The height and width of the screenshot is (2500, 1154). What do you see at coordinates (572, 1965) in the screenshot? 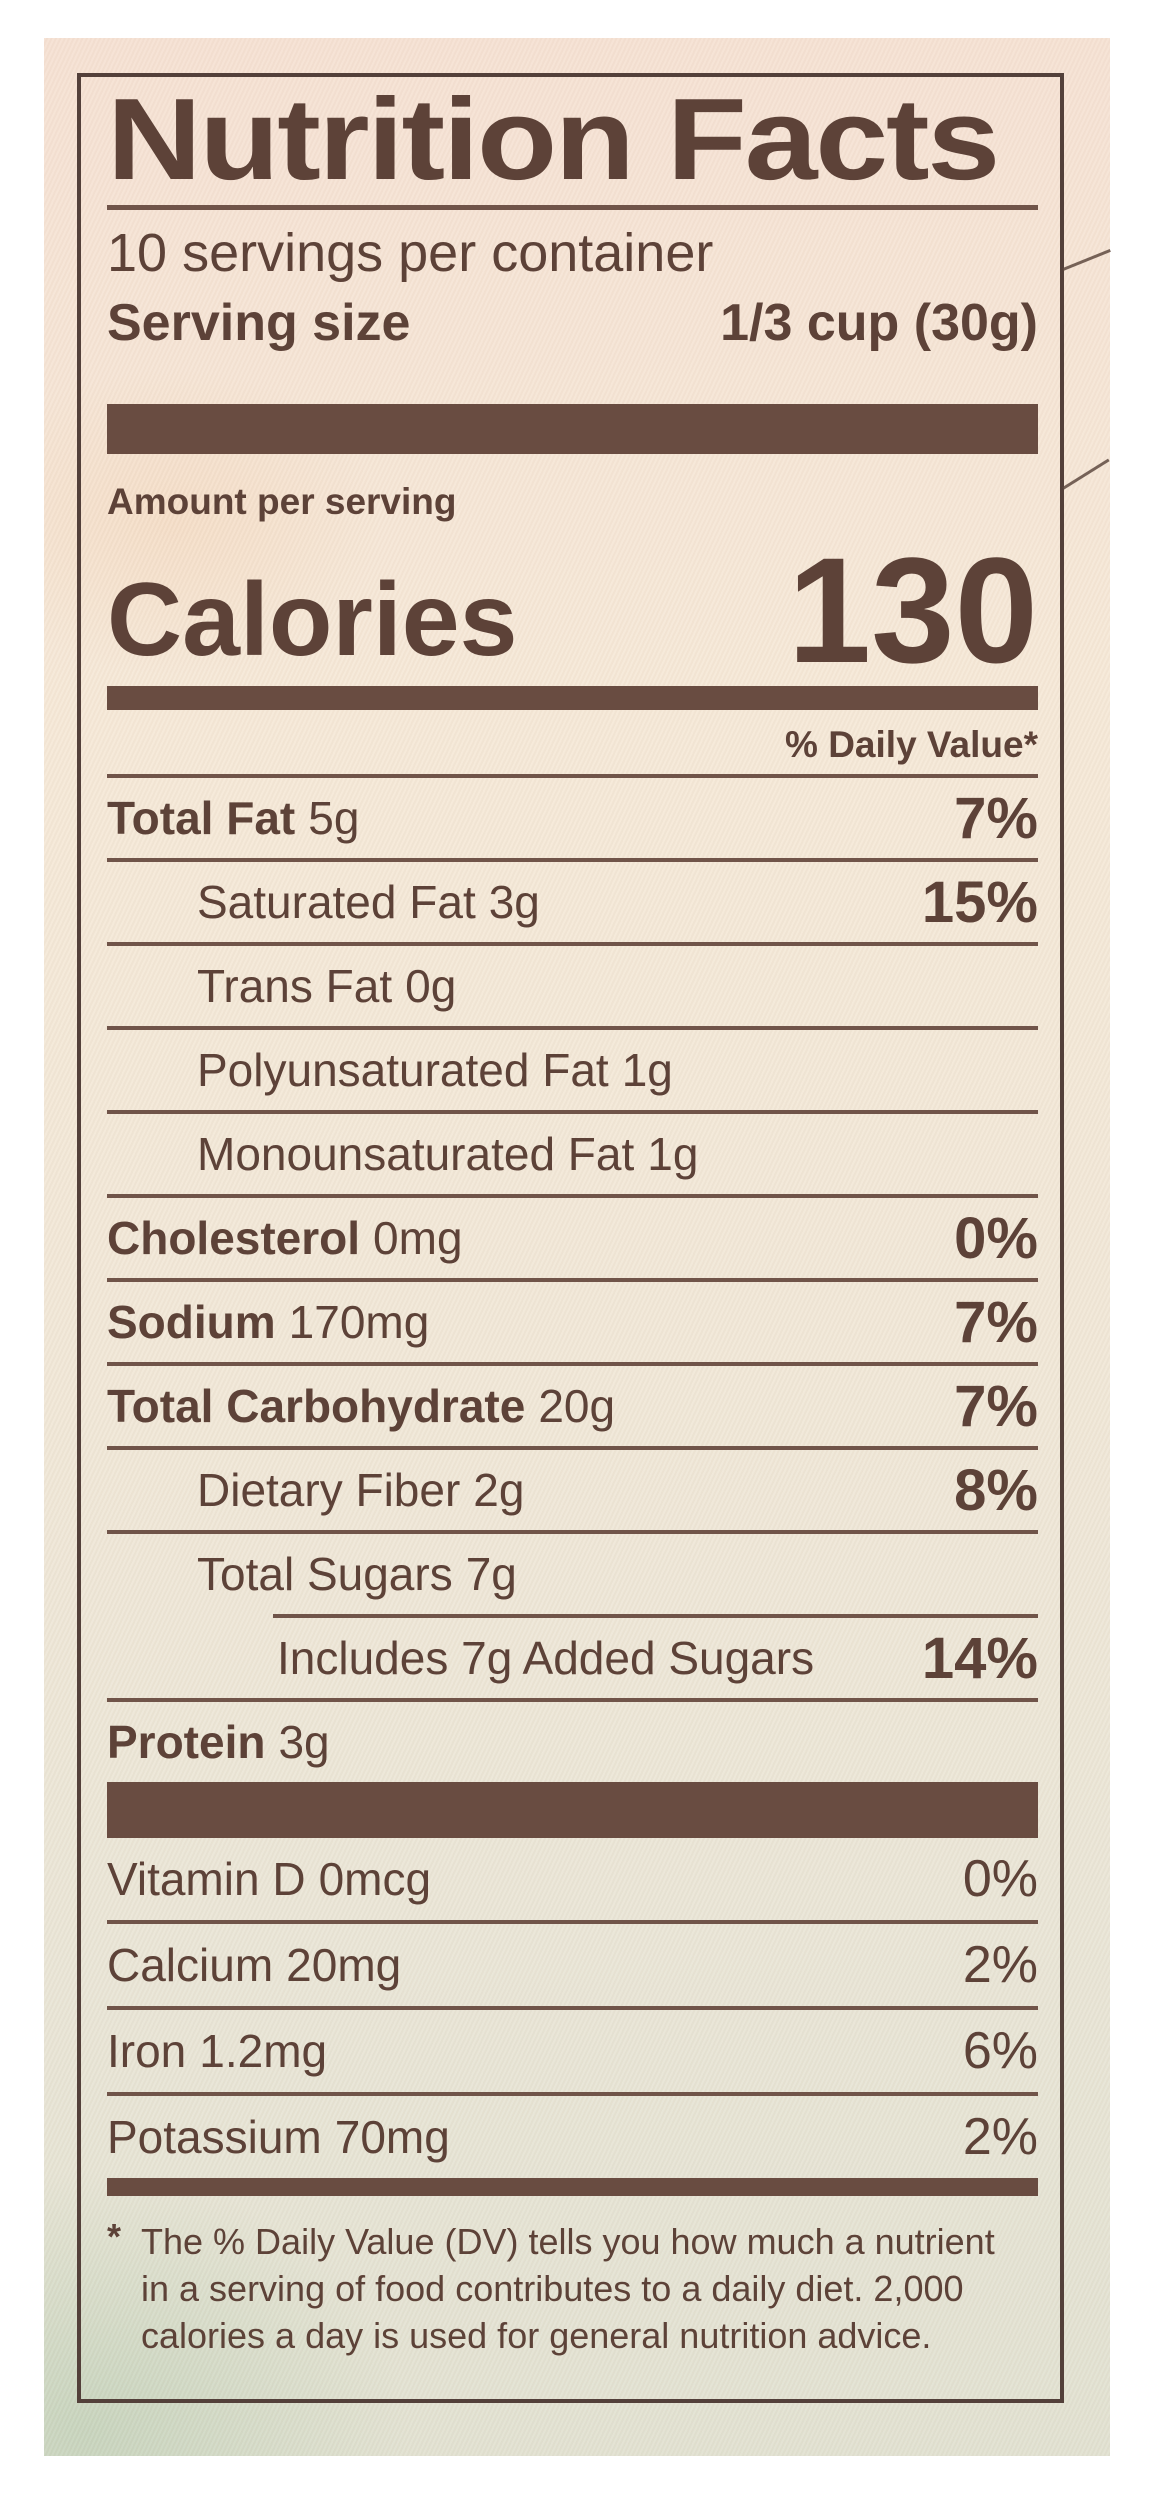
I see `vitamin-row-calcium: Calcium 20mg 2%` at bounding box center [572, 1965].